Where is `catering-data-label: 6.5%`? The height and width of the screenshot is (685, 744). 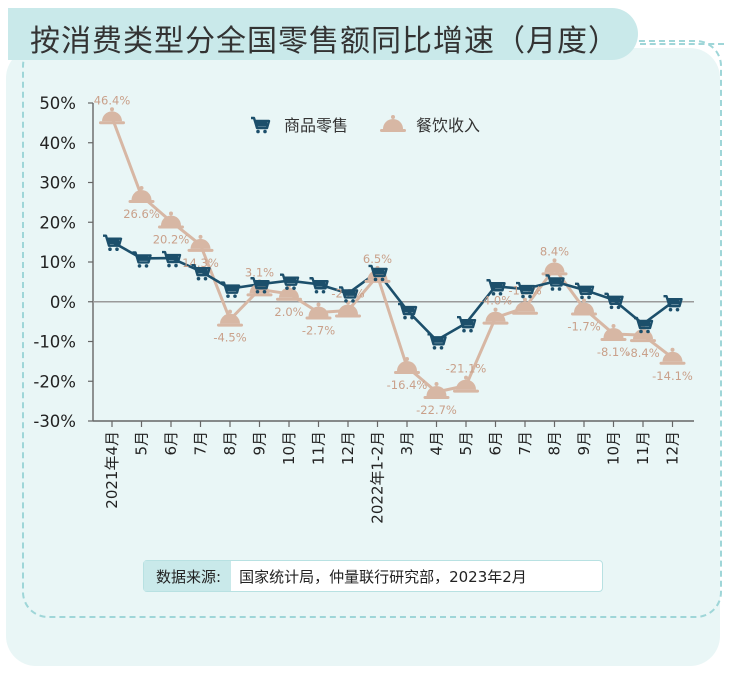 catering-data-label: 6.5% is located at coordinates (377, 259).